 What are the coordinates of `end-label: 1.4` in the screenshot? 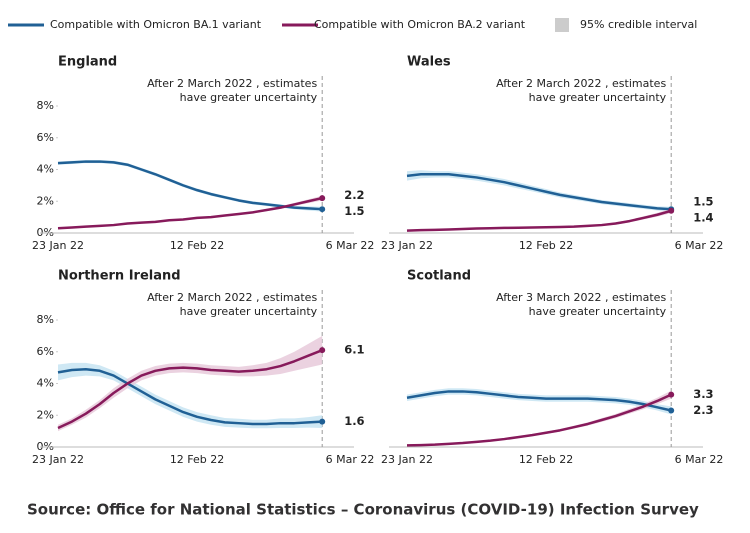 It's located at (703, 217).